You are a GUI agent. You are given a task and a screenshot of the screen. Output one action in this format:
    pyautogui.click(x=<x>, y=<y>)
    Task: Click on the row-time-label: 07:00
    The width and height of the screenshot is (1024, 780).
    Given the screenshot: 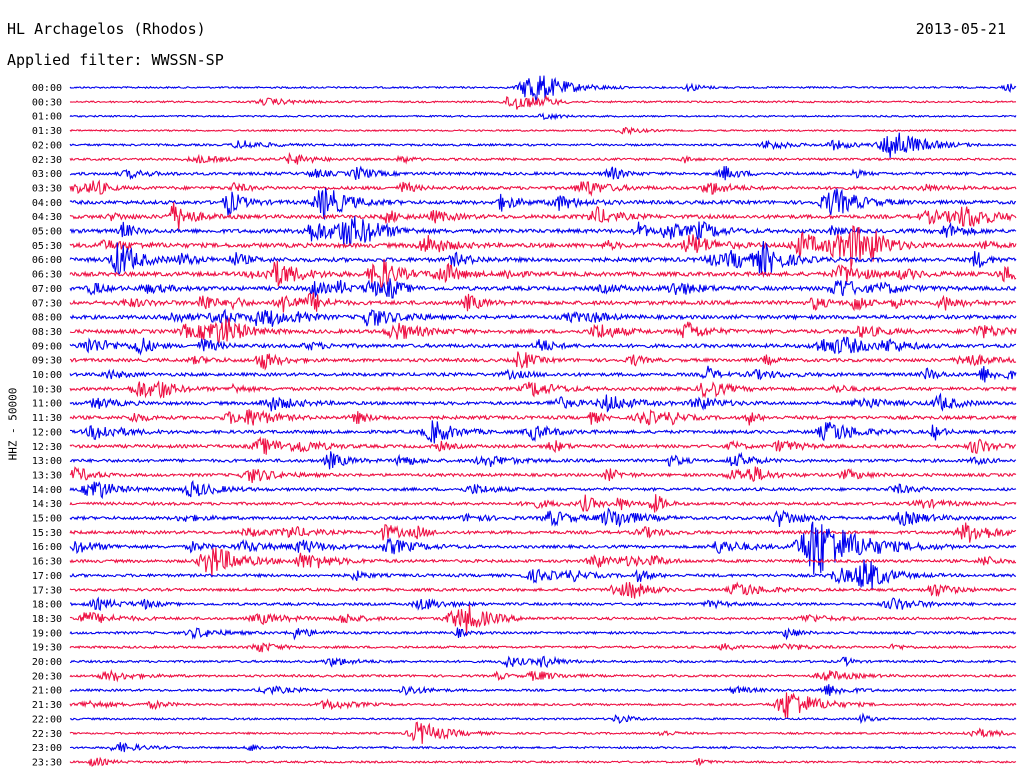 What is the action you would take?
    pyautogui.click(x=47, y=289)
    